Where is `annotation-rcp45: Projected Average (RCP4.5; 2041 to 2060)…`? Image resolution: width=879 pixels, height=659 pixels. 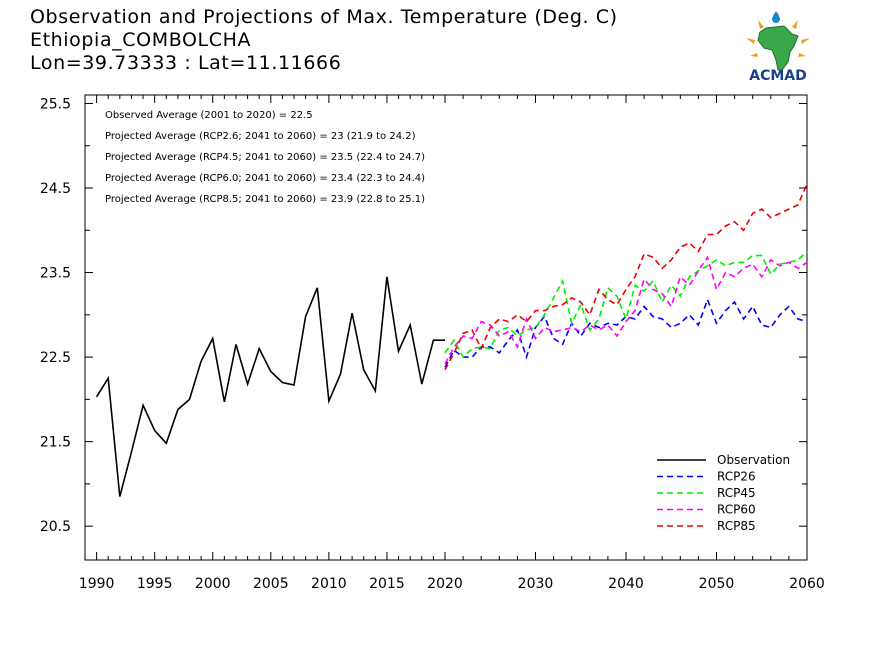
annotation-rcp45: Projected Average (RCP4.5; 2041 to 2060)… is located at coordinates (265, 157).